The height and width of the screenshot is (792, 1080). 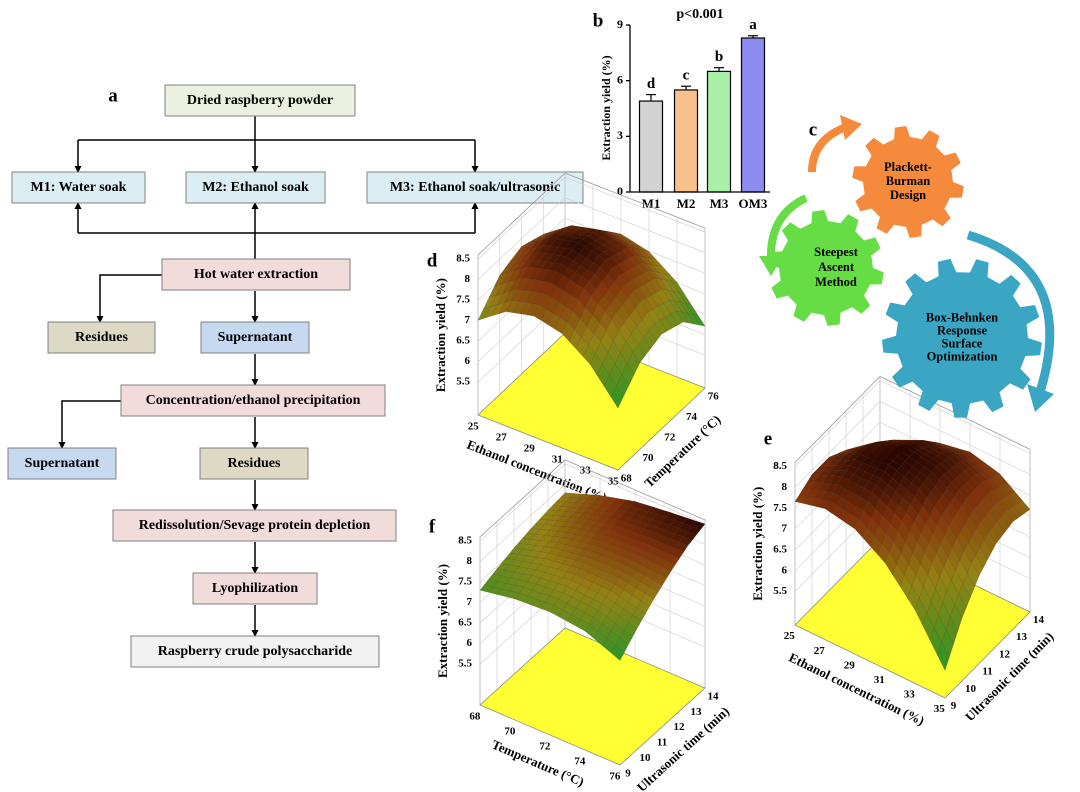 What do you see at coordinates (768, 438) in the screenshot?
I see `panel-label: e` at bounding box center [768, 438].